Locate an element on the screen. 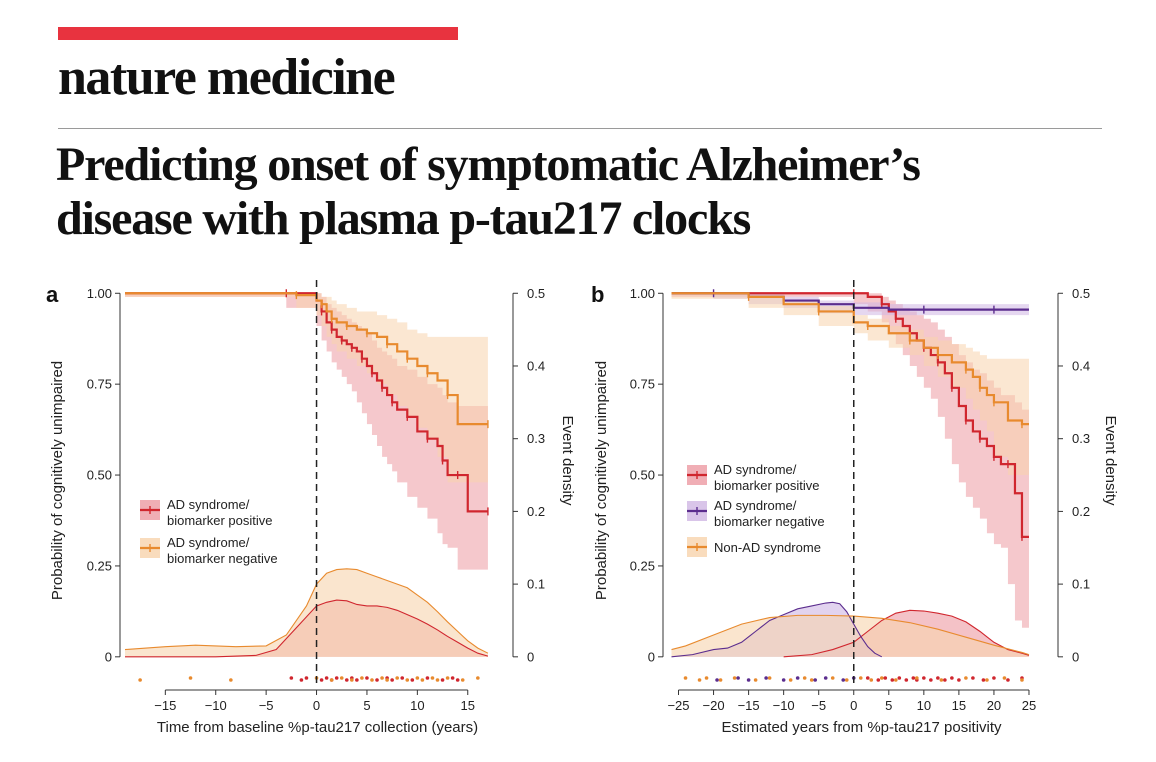 This screenshot has height=762, width=1156. x-tick-label: 15 is located at coordinates (959, 705).